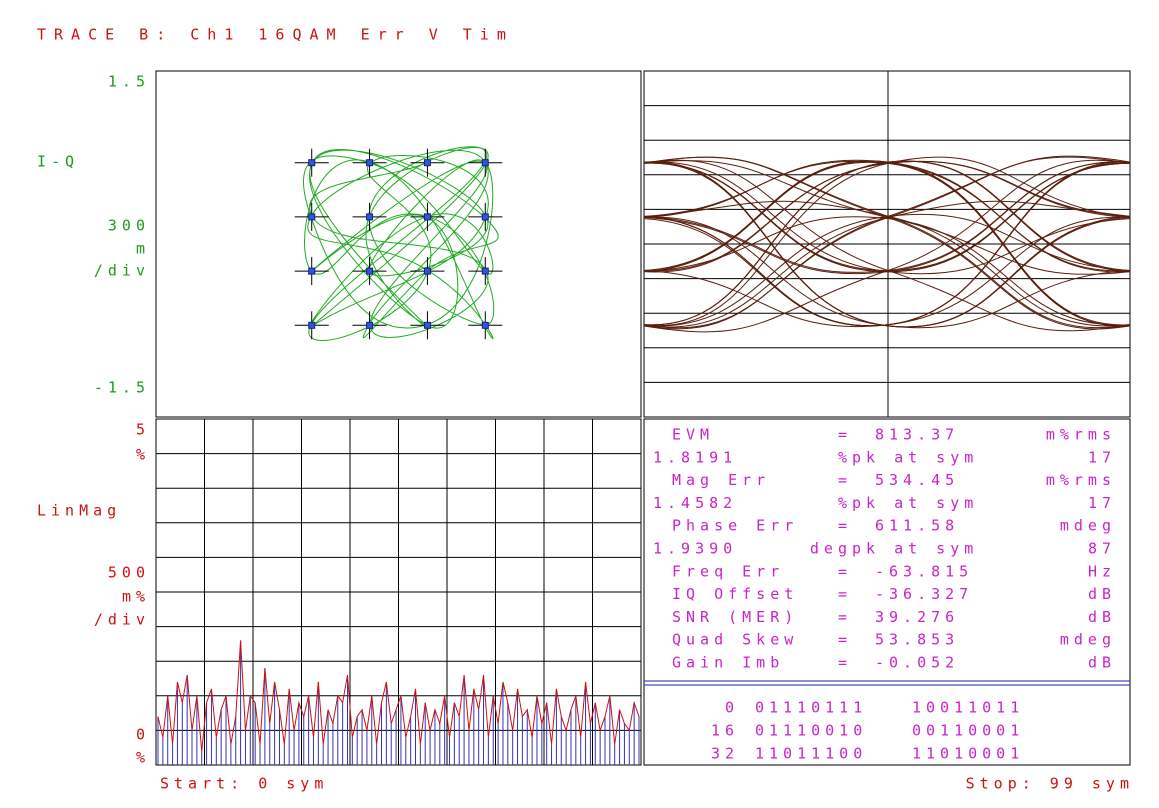 Image resolution: width=1159 pixels, height=808 pixels. What do you see at coordinates (968, 731) in the screenshot?
I see `bit-word: 00110001` at bounding box center [968, 731].